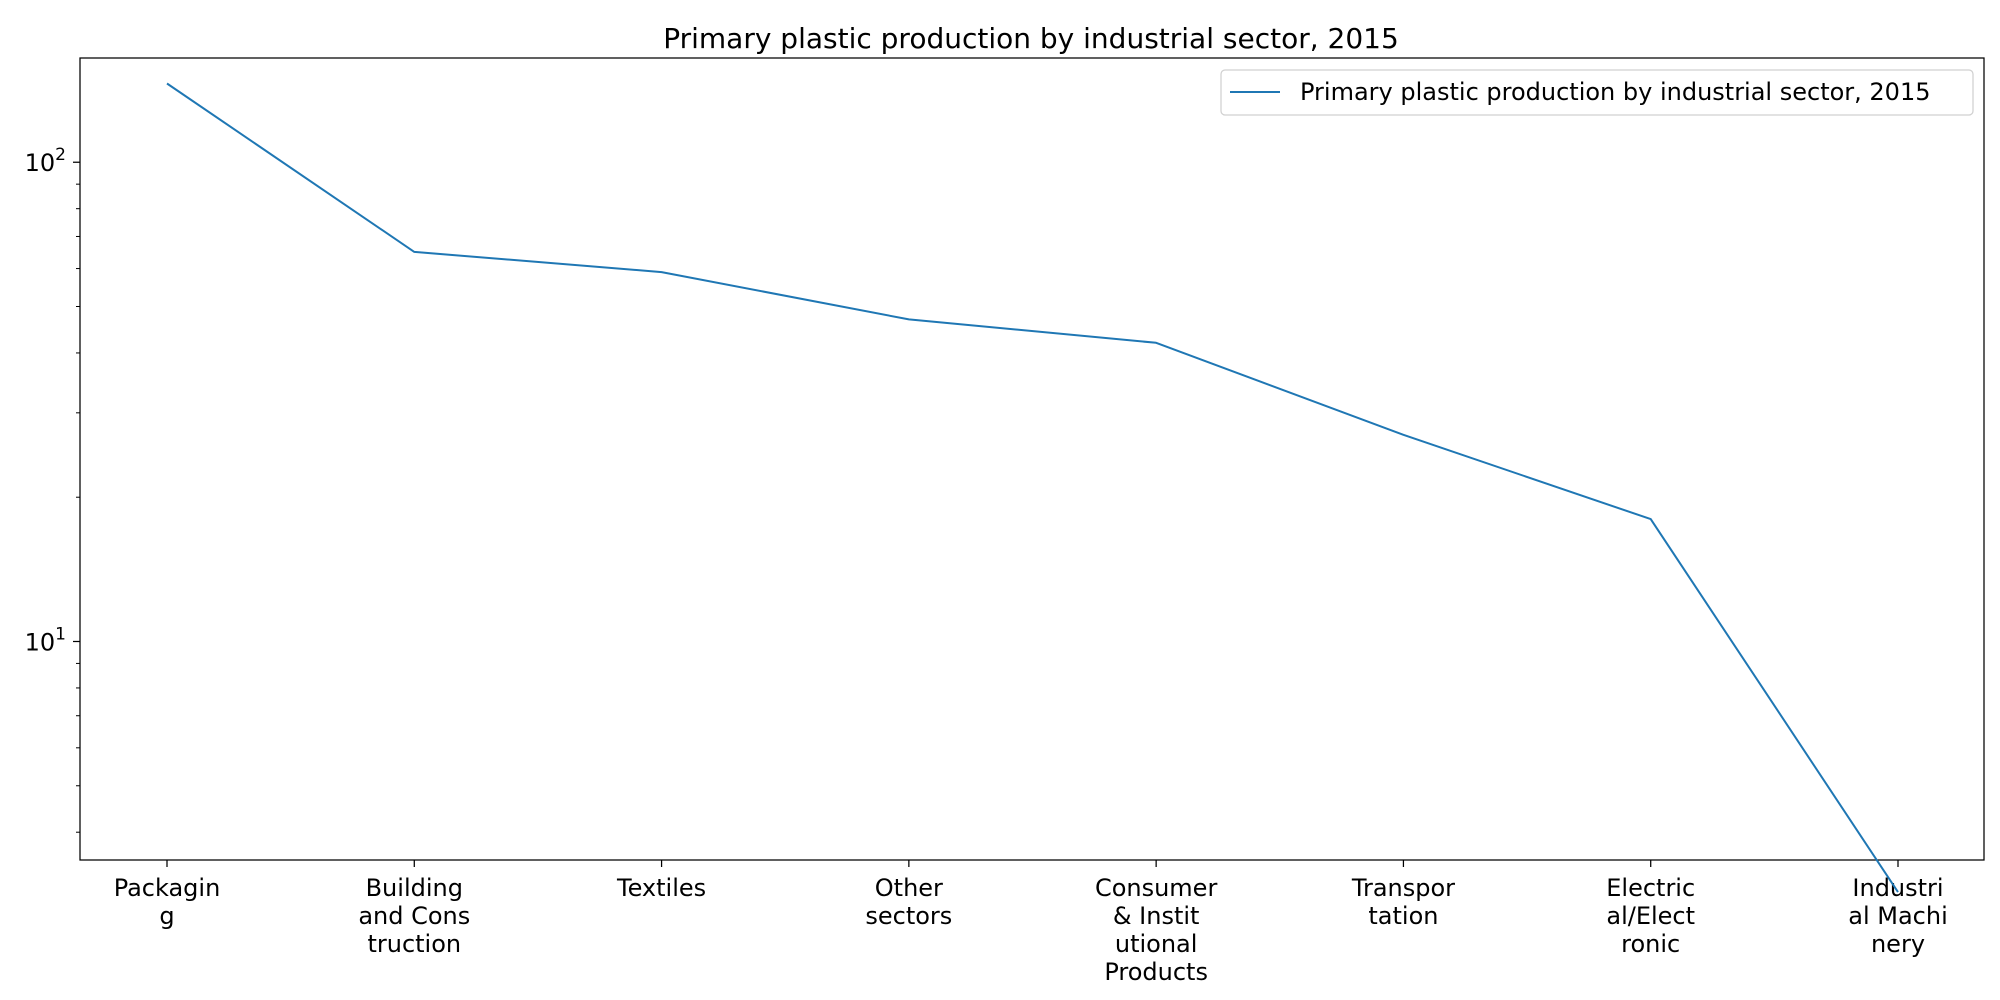 The height and width of the screenshot is (1000, 2000). What do you see at coordinates (52, 400) in the screenshot?
I see `y-axis-ticks: 10¹ 10²` at bounding box center [52, 400].